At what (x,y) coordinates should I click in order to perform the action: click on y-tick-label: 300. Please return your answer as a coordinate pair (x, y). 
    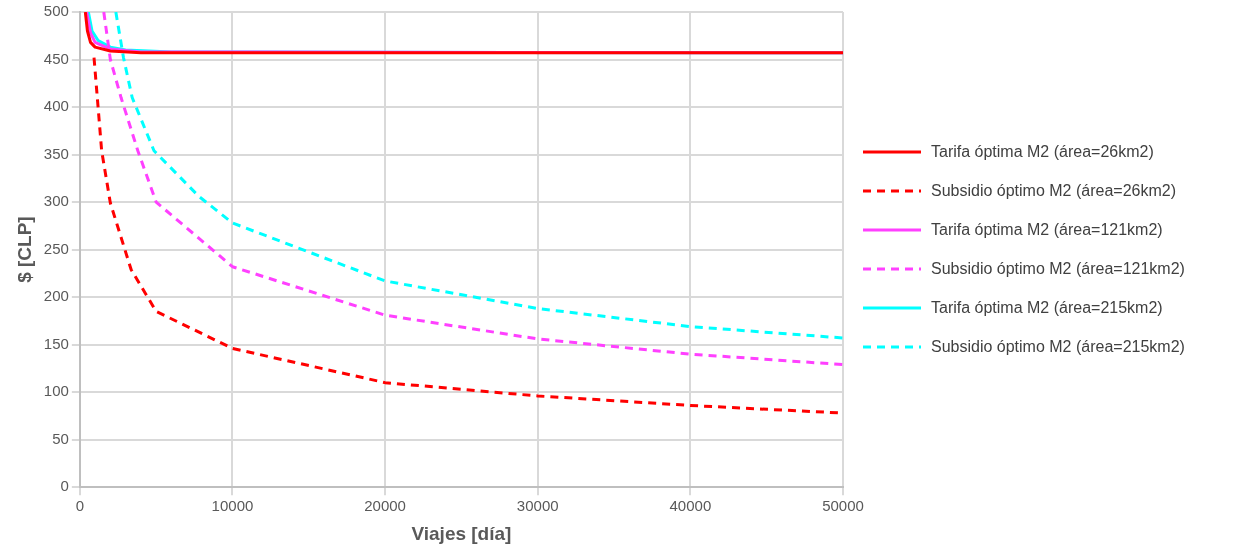
    Looking at the image, I should click on (56, 201).